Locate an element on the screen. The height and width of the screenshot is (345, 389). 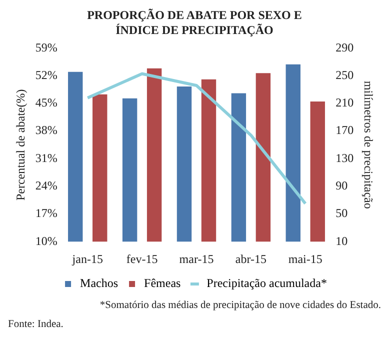
y2-tick-label: 90 is located at coordinates (342, 185).